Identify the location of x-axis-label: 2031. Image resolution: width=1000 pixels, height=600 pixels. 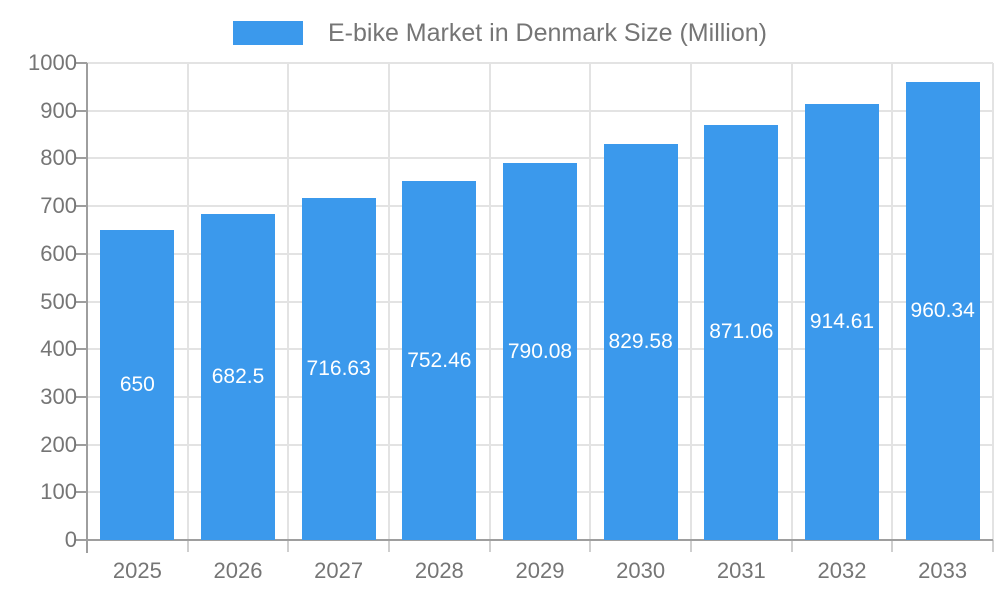
(741, 570).